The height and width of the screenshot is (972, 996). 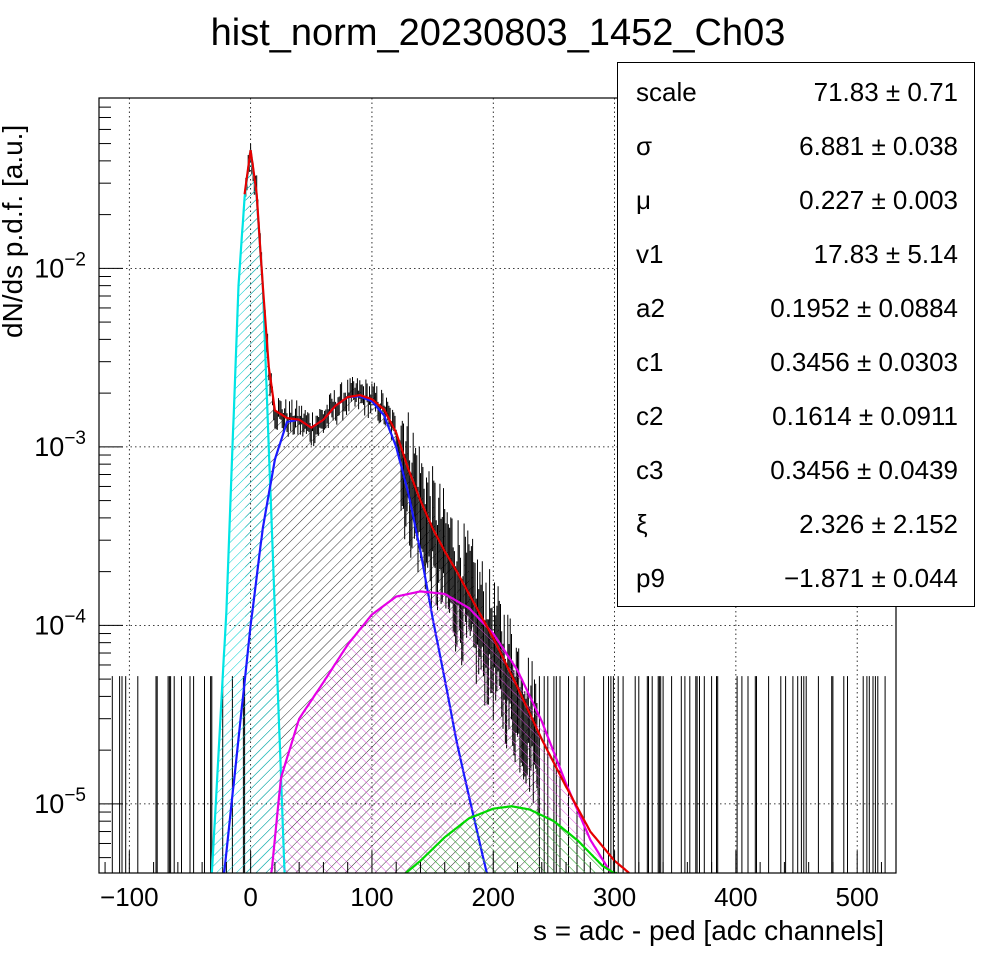 I want to click on stats-param-name: p9, so click(x=650, y=578).